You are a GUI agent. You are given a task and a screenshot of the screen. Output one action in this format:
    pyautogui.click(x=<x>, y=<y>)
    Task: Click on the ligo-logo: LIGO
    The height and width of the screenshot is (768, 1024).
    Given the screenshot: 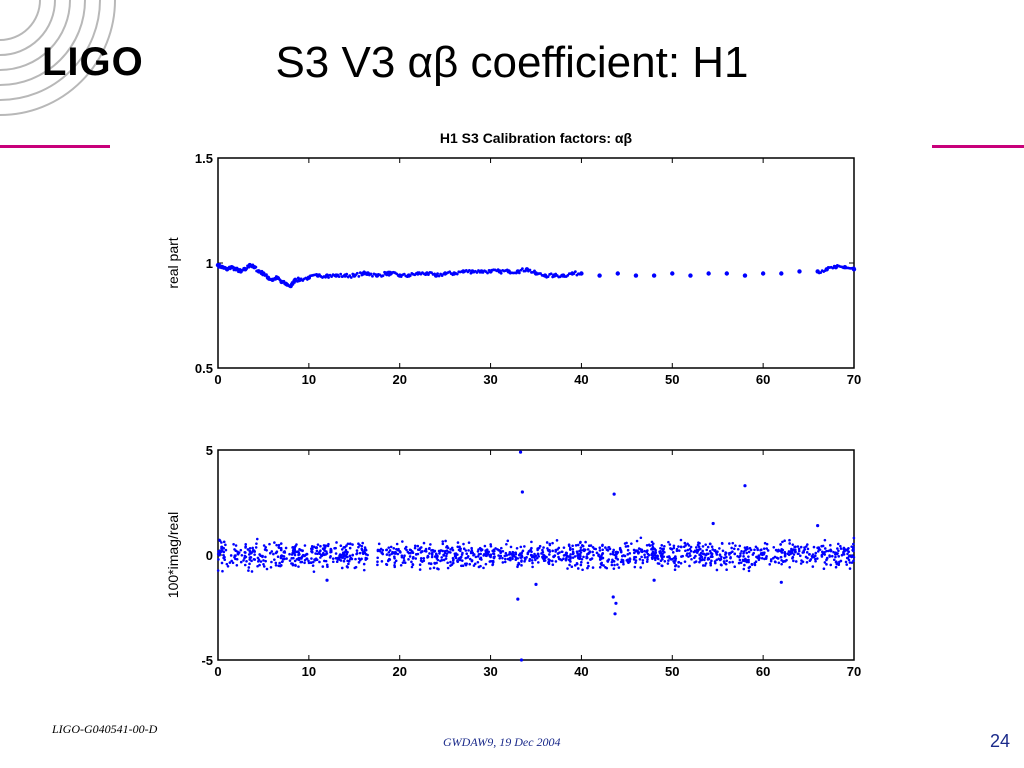 What is the action you would take?
    pyautogui.click(x=93, y=62)
    